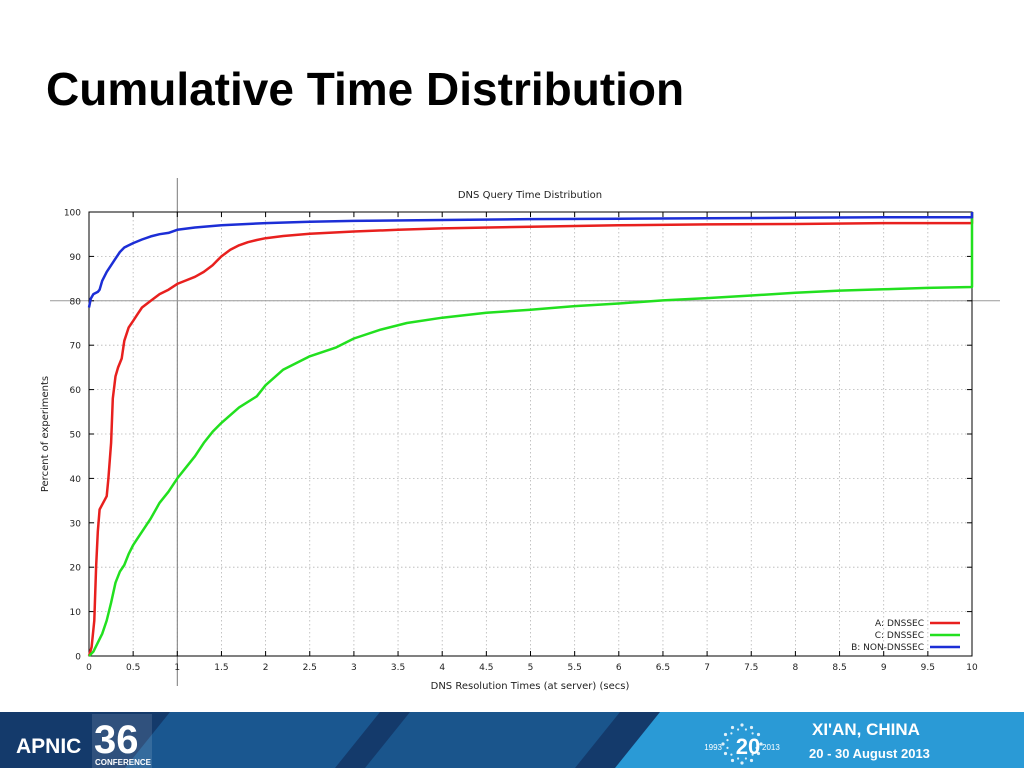  Describe the element at coordinates (442, 668) in the screenshot. I see `x-tick-label: 4` at that location.